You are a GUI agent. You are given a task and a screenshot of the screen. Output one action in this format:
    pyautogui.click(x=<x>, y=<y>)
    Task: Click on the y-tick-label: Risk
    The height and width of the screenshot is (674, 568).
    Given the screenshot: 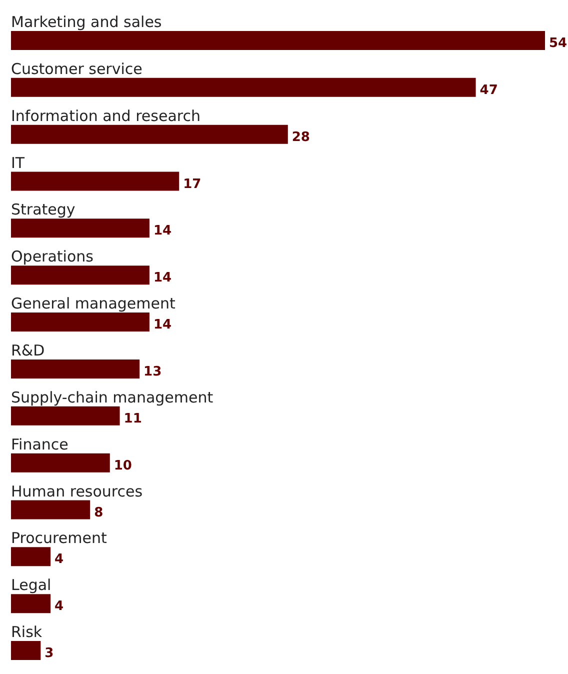 What is the action you would take?
    pyautogui.click(x=26, y=632)
    